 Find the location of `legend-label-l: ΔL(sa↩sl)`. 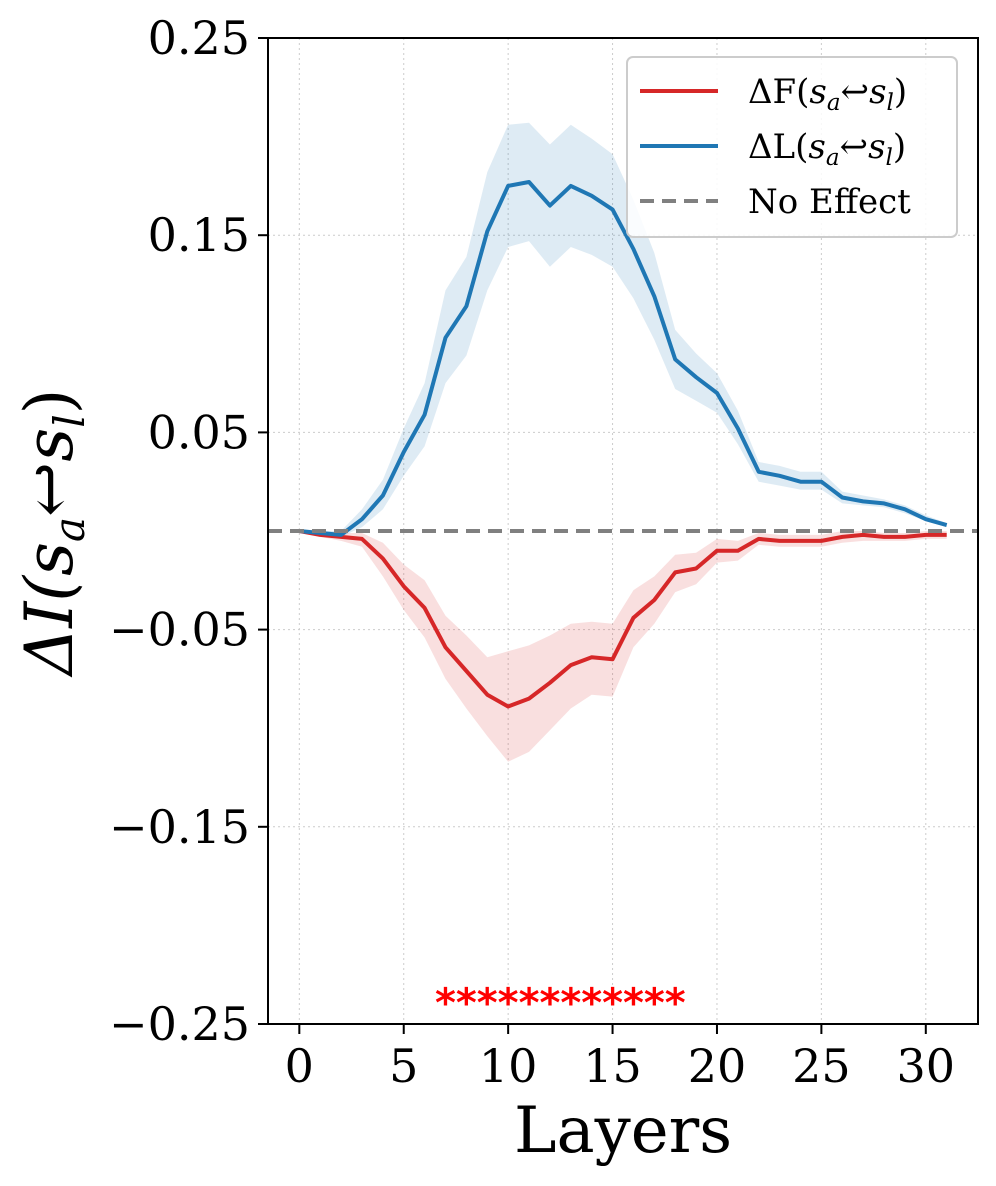

legend-label-l: ΔL(sa↩sl) is located at coordinates (827, 149).